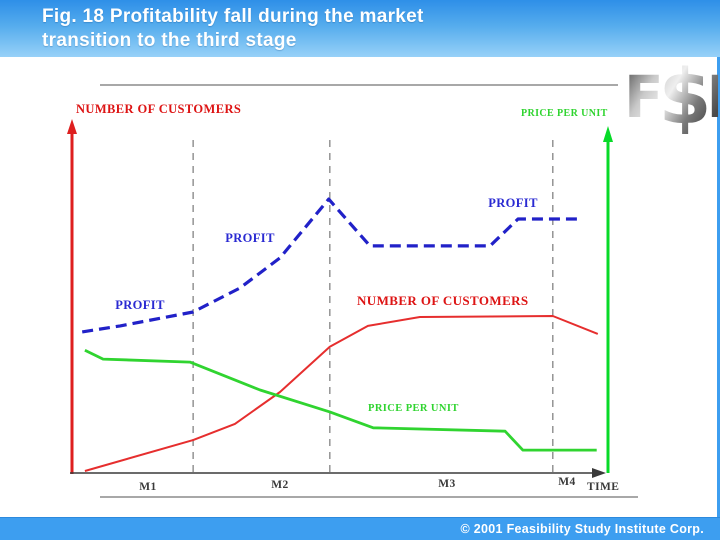 The image size is (720, 540). I want to click on profit-label-1: PROFIT, so click(140, 305).